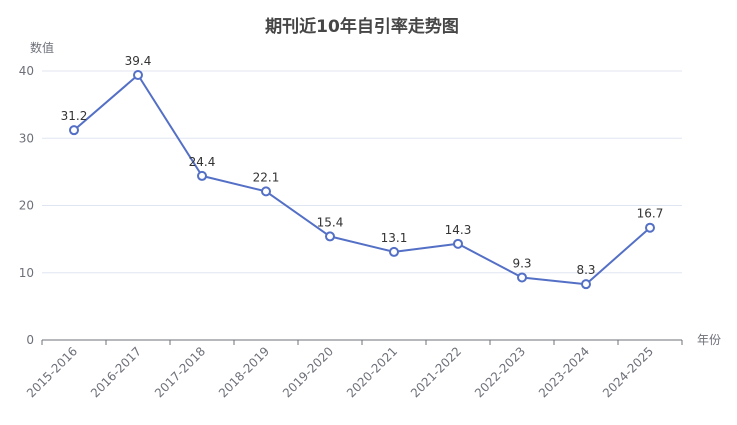 Image resolution: width=737 pixels, height=425 pixels. What do you see at coordinates (26, 273) in the screenshot?
I see `y-tick-label: 10` at bounding box center [26, 273].